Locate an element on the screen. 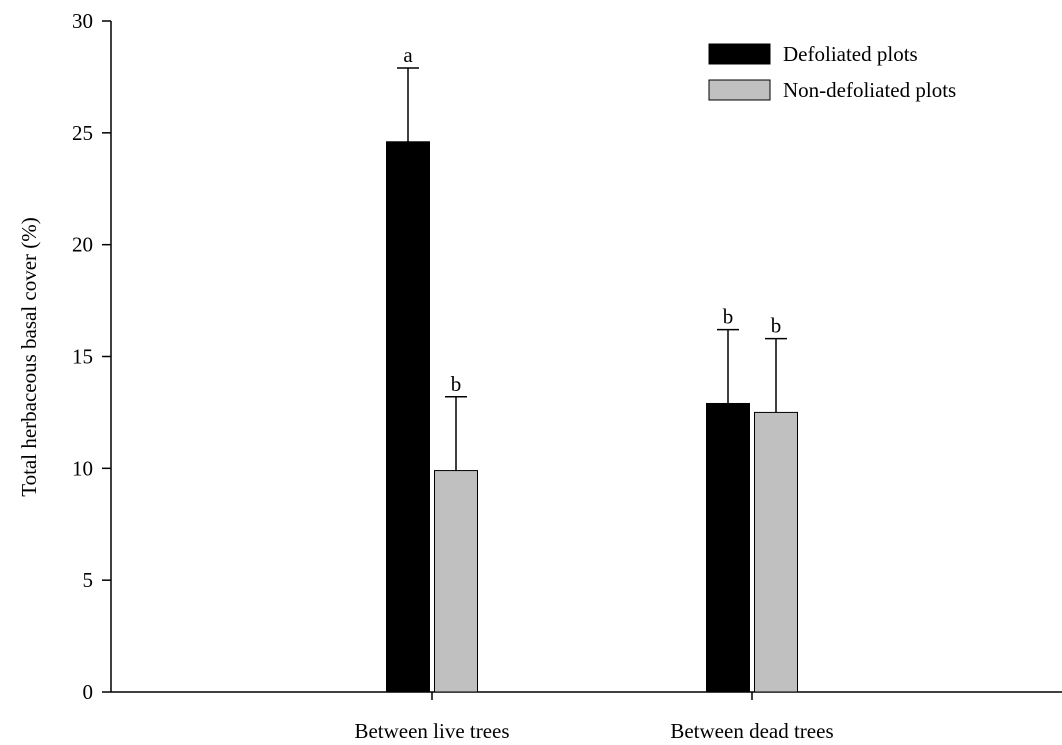  significance-label: a is located at coordinates (408, 55).